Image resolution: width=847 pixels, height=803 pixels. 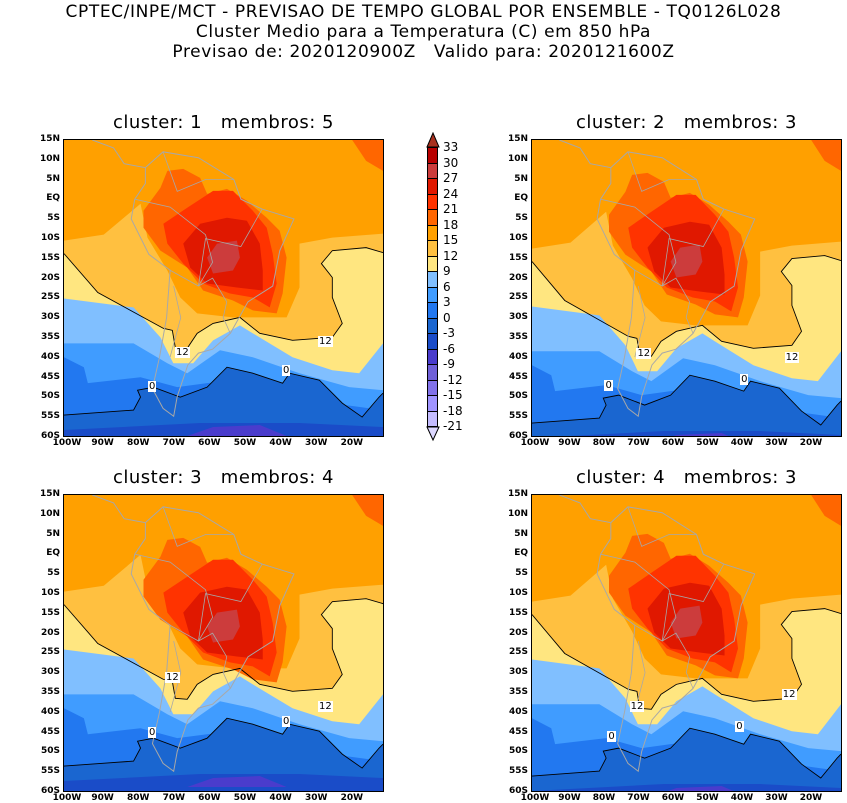 I want to click on colorbar-label: 12, so click(x=451, y=255).